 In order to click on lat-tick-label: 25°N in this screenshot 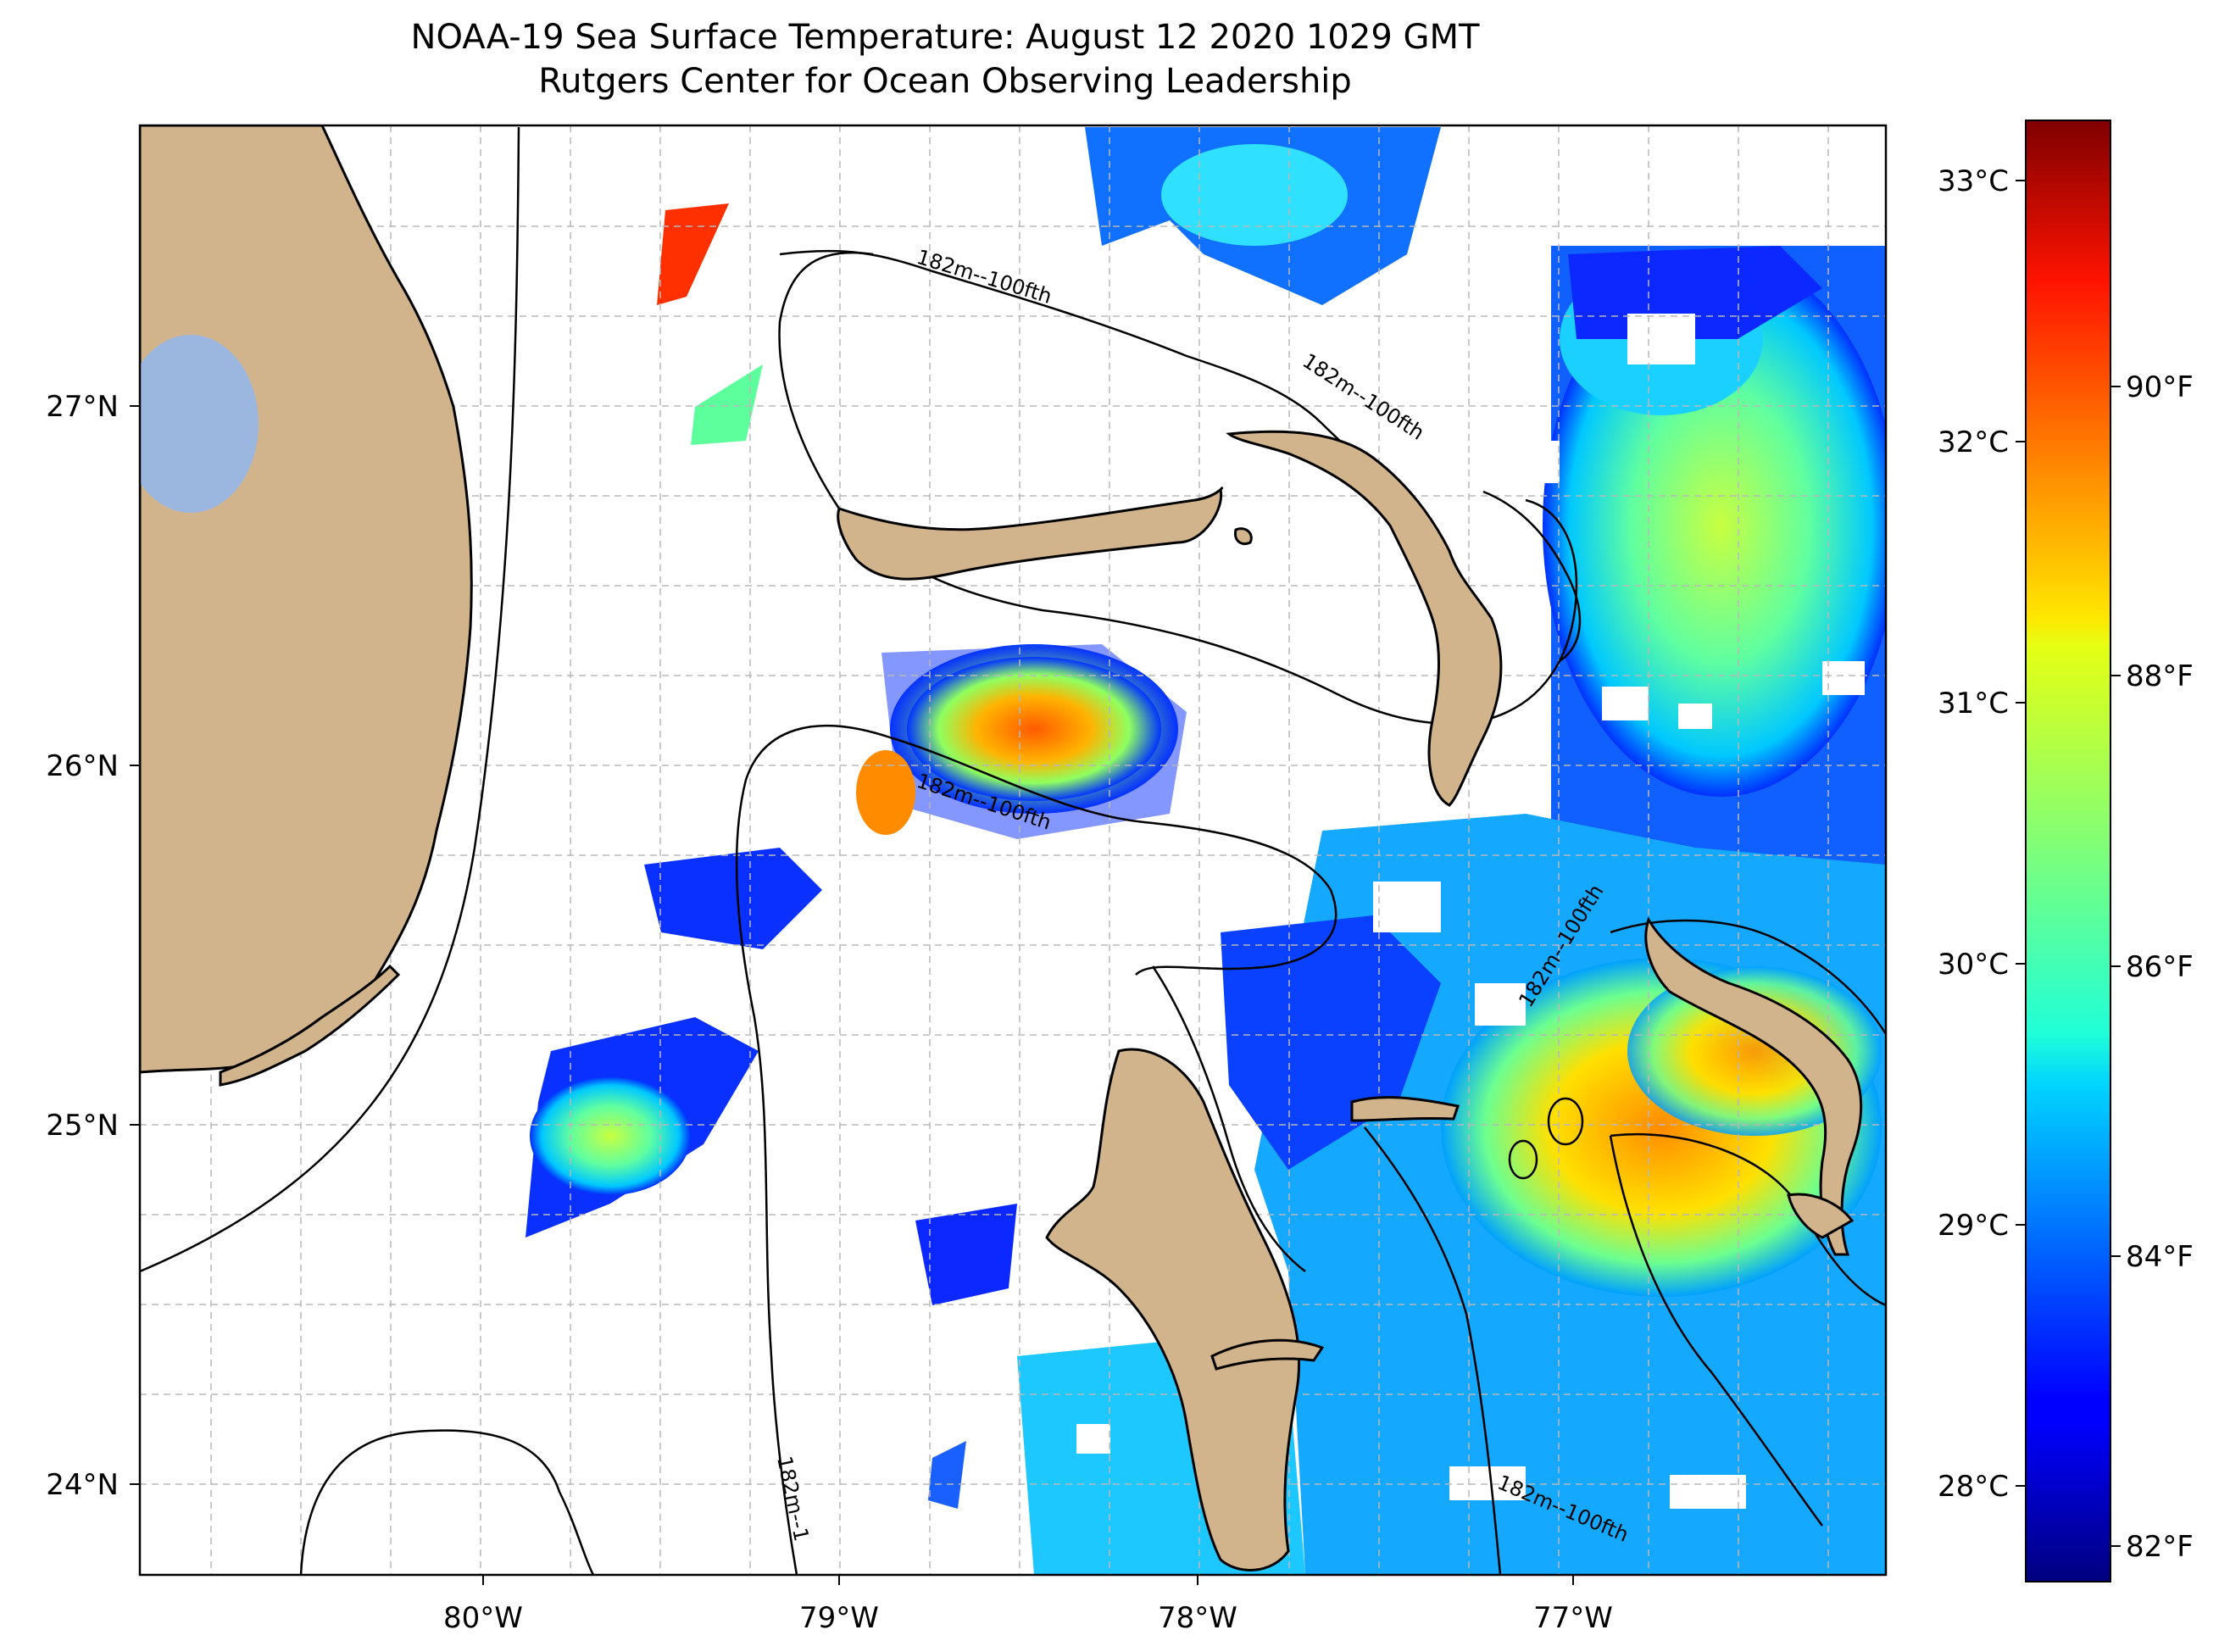, I will do `click(83, 1126)`.